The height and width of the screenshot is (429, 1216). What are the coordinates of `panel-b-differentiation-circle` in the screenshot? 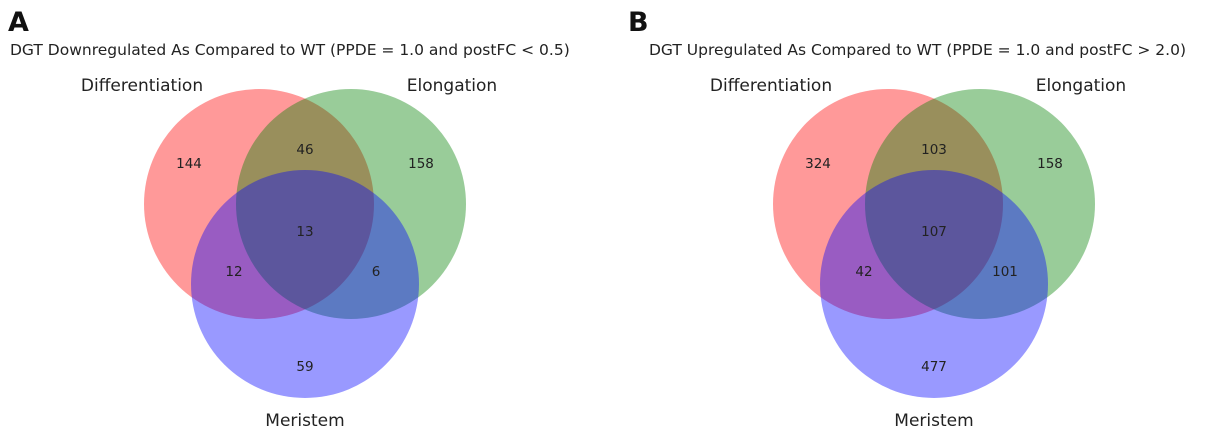 It's located at (888, 204).